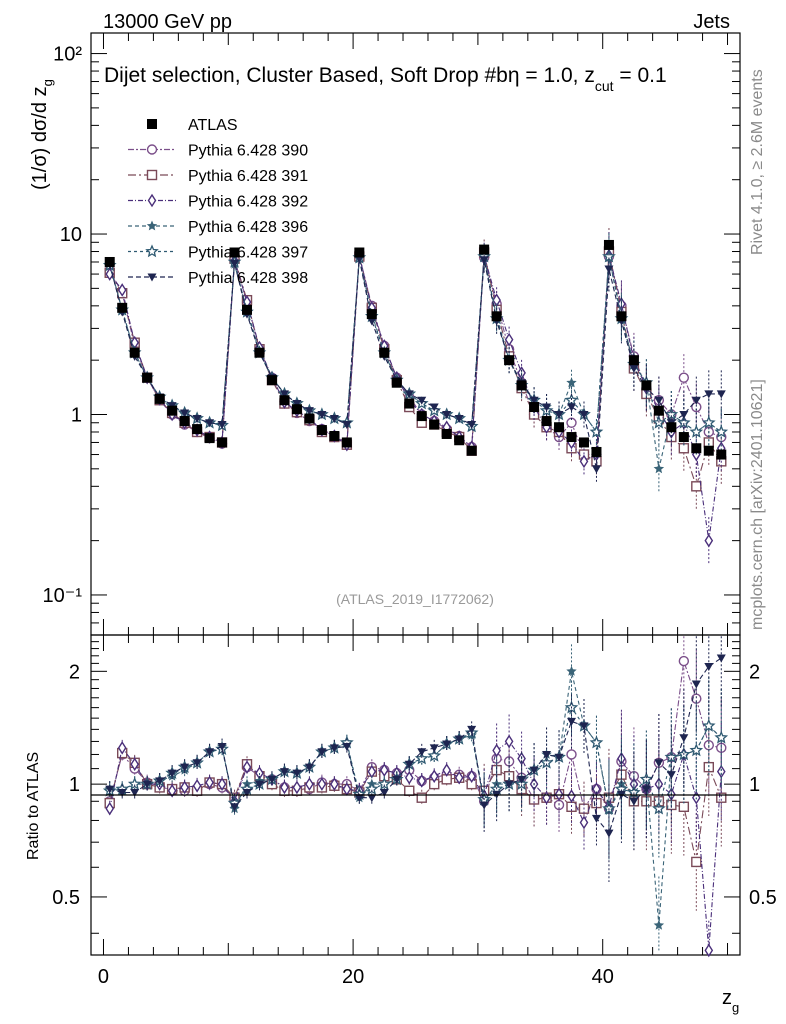 This screenshot has width=786, height=1024. What do you see at coordinates (415, 599) in the screenshot?
I see `analysis-id-label: (ATLAS_2019_I1772062)` at bounding box center [415, 599].